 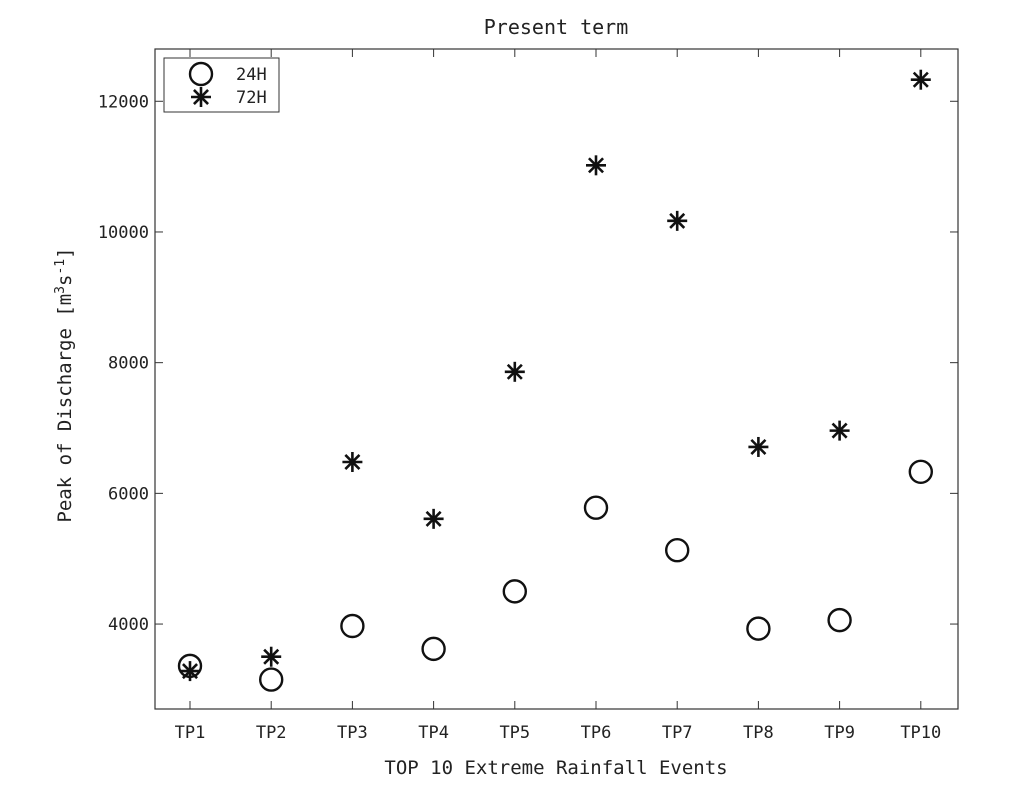 I want to click on point-72h-tp5-stroke, so click(x=514, y=371).